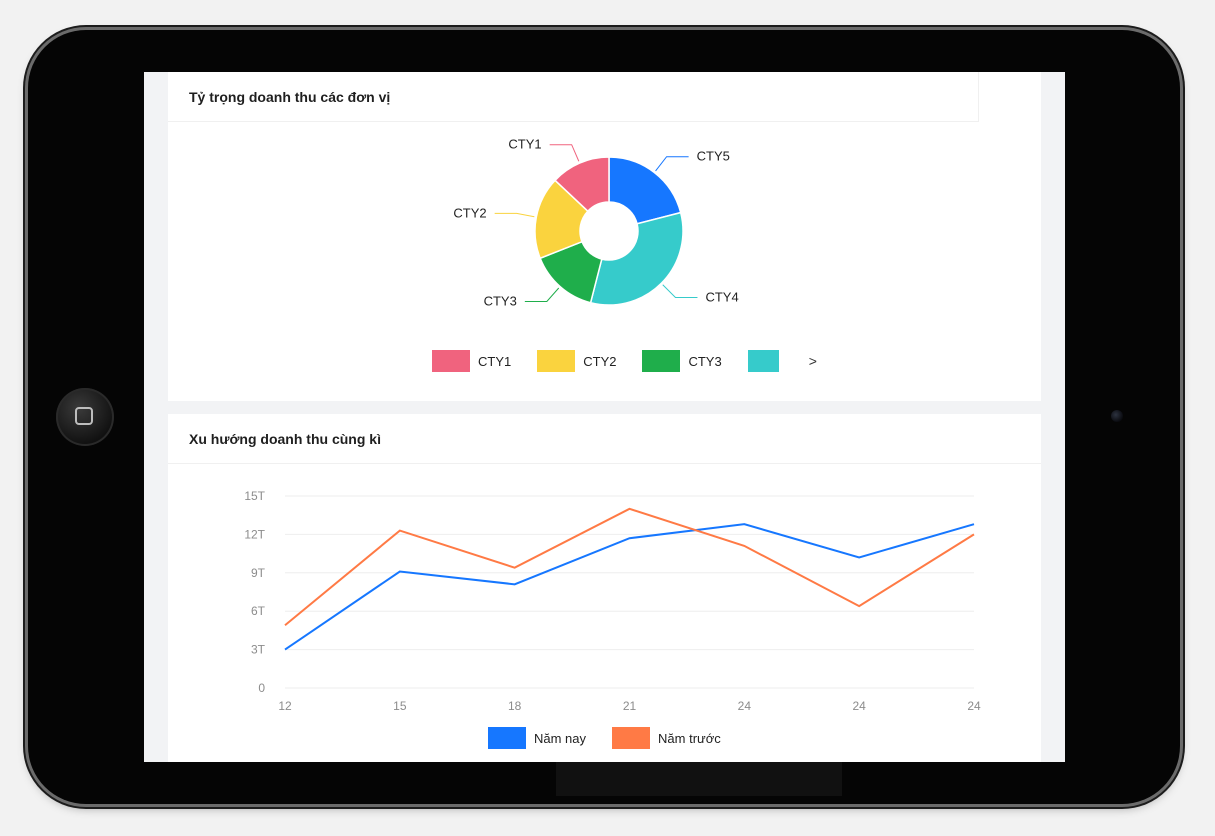  Describe the element at coordinates (636, 258) in the screenshot. I see `pie-slice-cty4` at that location.